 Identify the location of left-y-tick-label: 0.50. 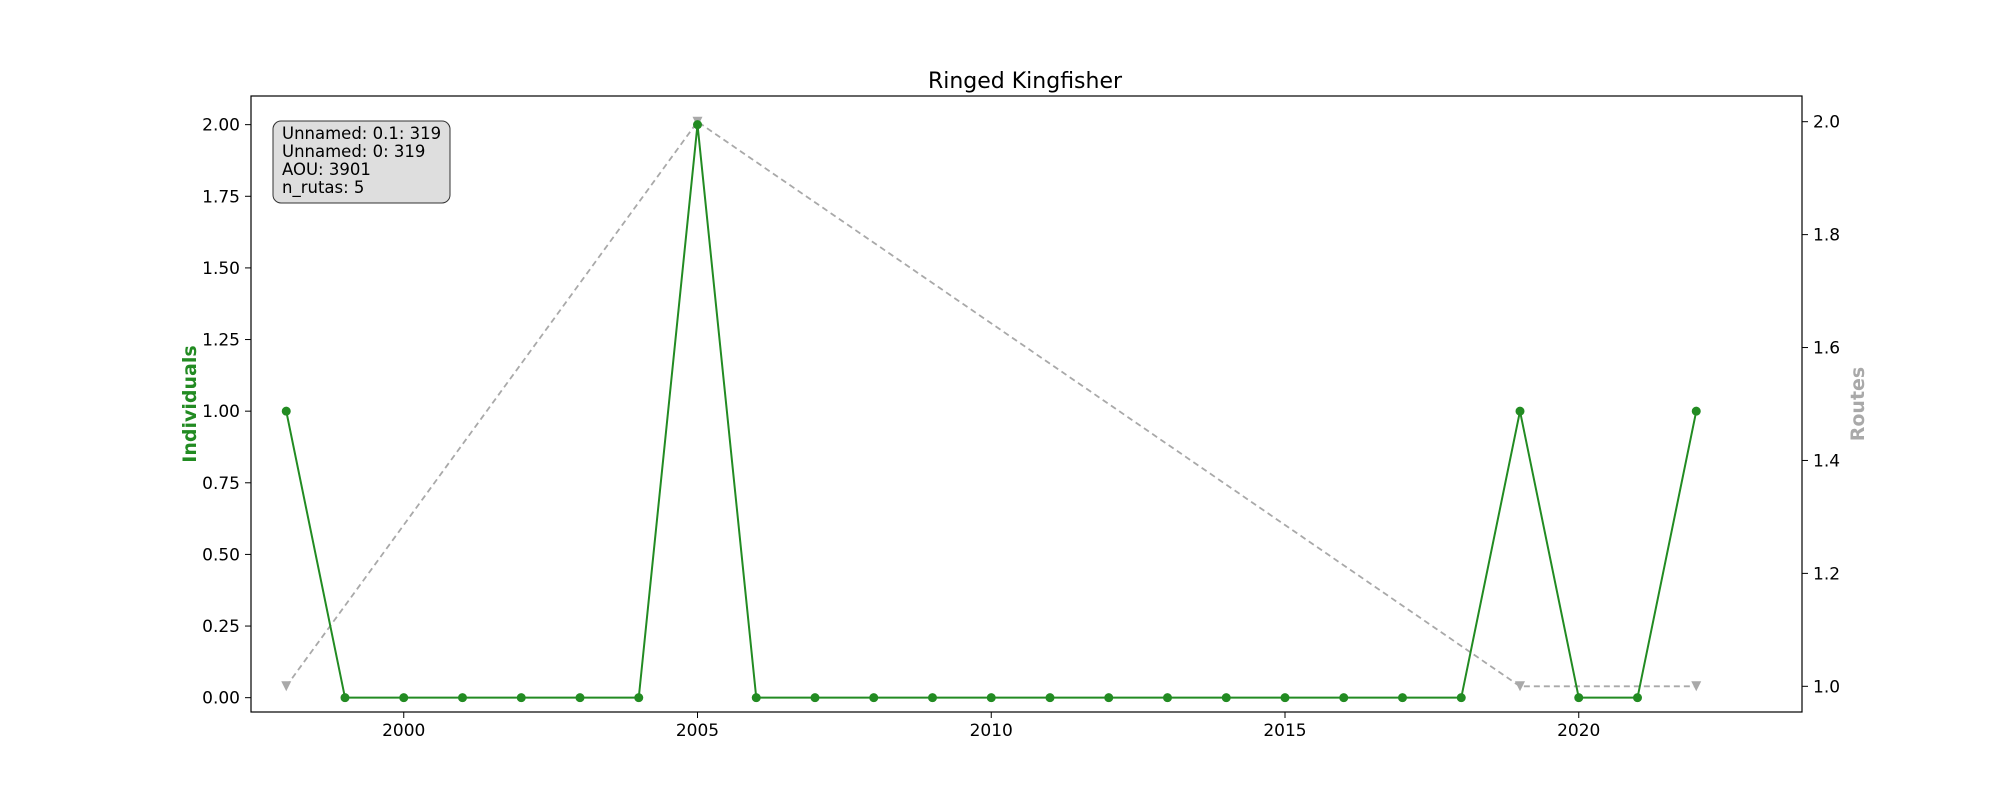
(221, 555).